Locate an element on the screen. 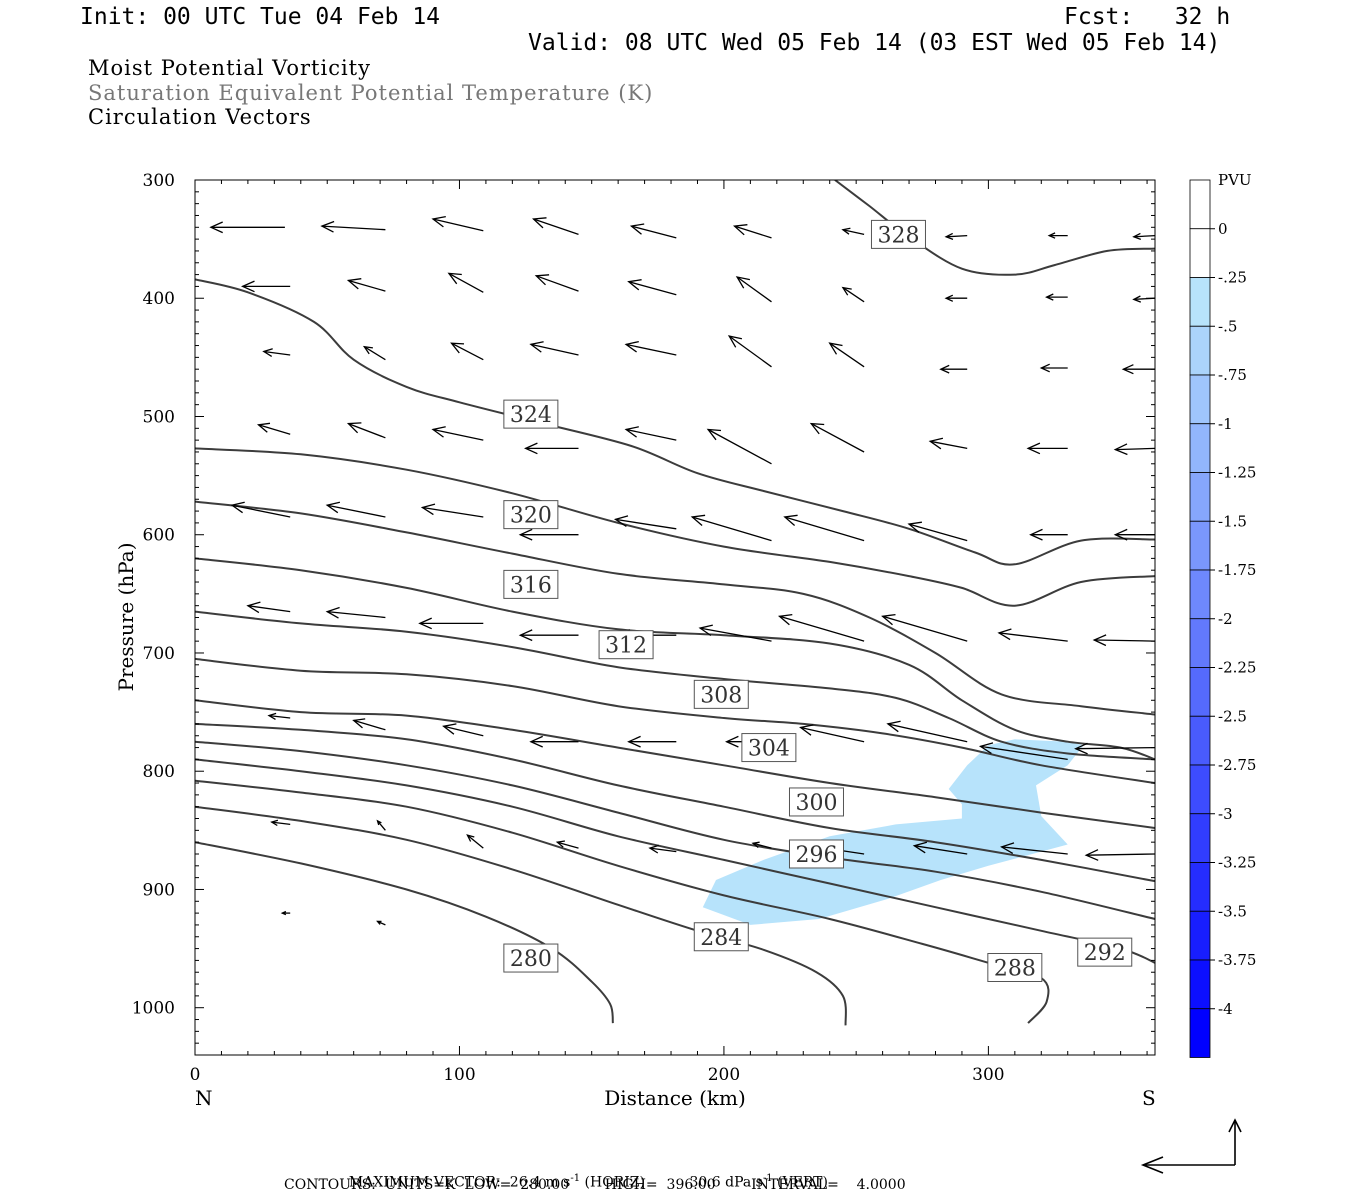 The image size is (1350, 1200). init-time: Init: 00 UTC Tue 04 Feb 14 is located at coordinates (260, 17).